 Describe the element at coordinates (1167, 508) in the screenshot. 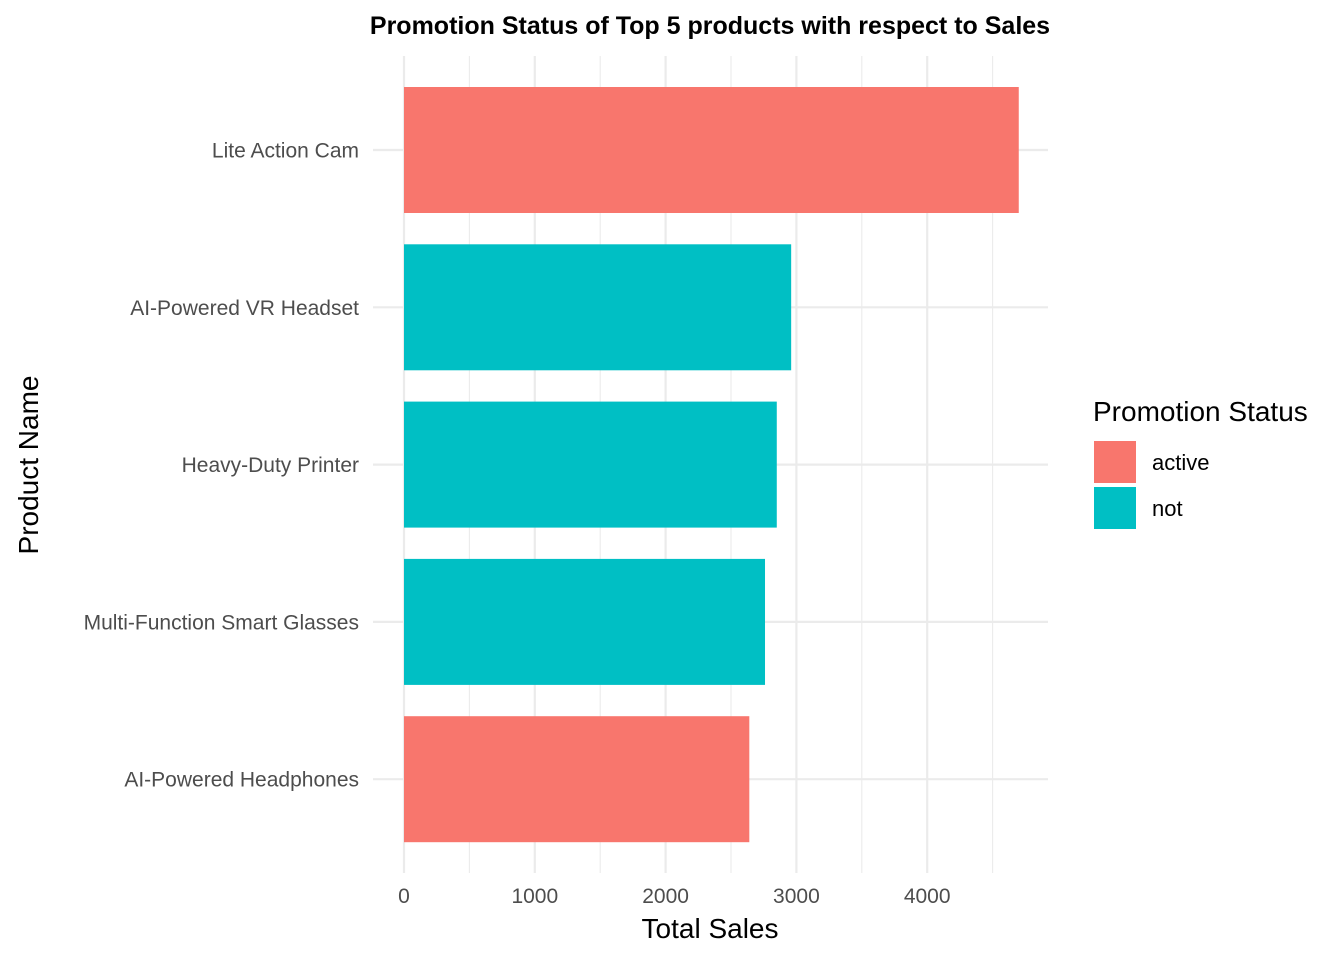

I see `legend-label: not` at that location.